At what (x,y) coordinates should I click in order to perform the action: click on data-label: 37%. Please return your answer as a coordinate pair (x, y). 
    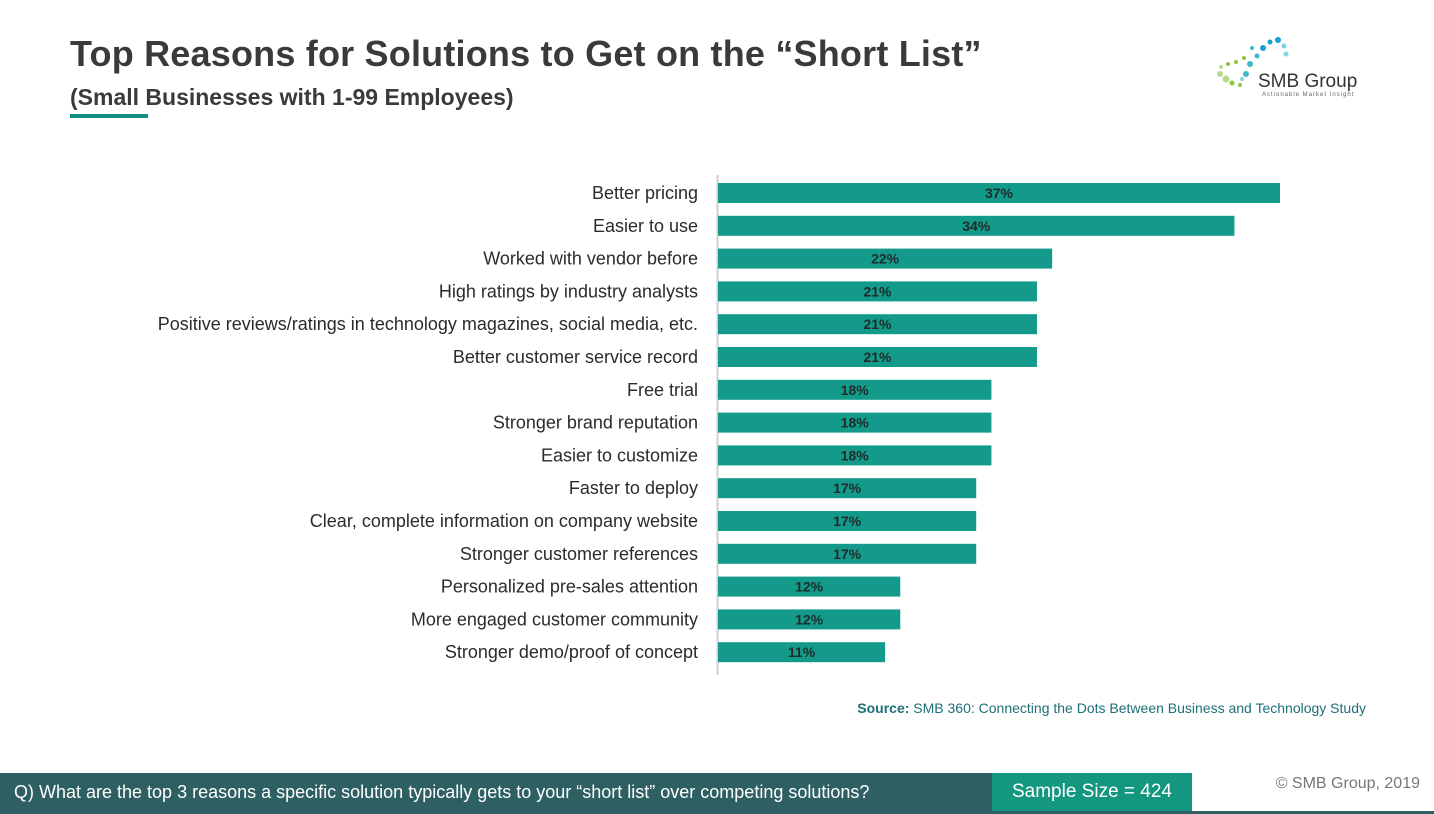
    Looking at the image, I should click on (999, 193).